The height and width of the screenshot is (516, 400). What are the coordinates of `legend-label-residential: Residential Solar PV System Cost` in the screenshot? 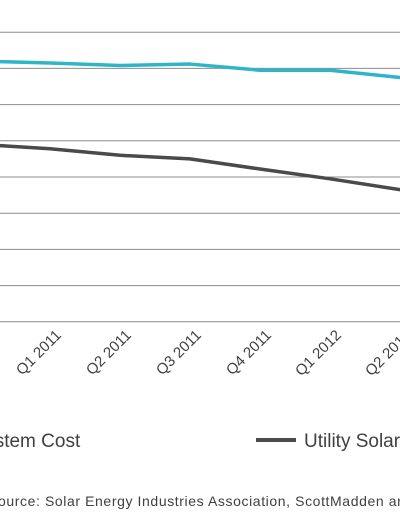 It's located at (40, 441).